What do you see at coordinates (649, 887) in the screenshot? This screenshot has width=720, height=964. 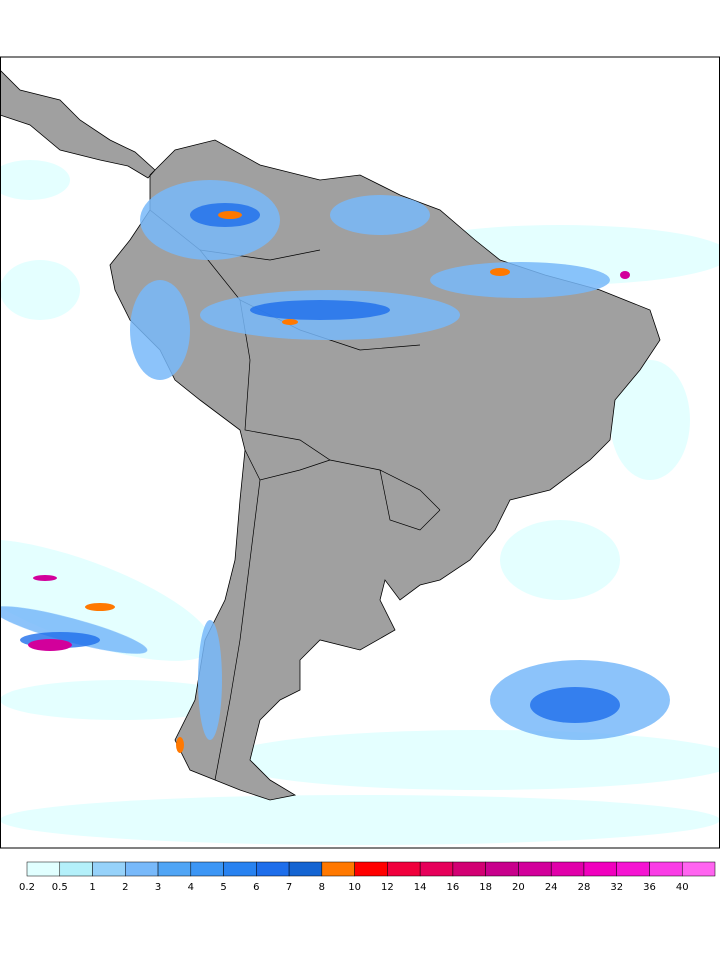 I see `colorbar-label: 36` at bounding box center [649, 887].